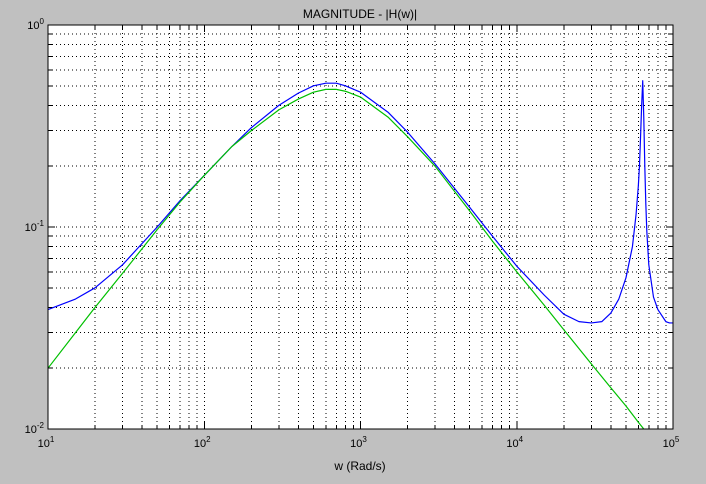 The width and height of the screenshot is (706, 484). What do you see at coordinates (35, 428) in the screenshot?
I see `y-tick-label: 10⁻²` at bounding box center [35, 428].